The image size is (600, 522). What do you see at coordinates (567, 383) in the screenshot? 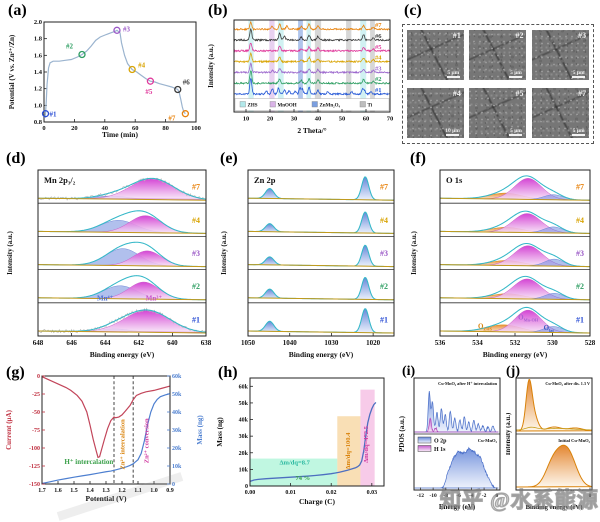
I see `j-top-label: Cu-MnO₂ after dis. 1.3 V` at bounding box center [567, 383].